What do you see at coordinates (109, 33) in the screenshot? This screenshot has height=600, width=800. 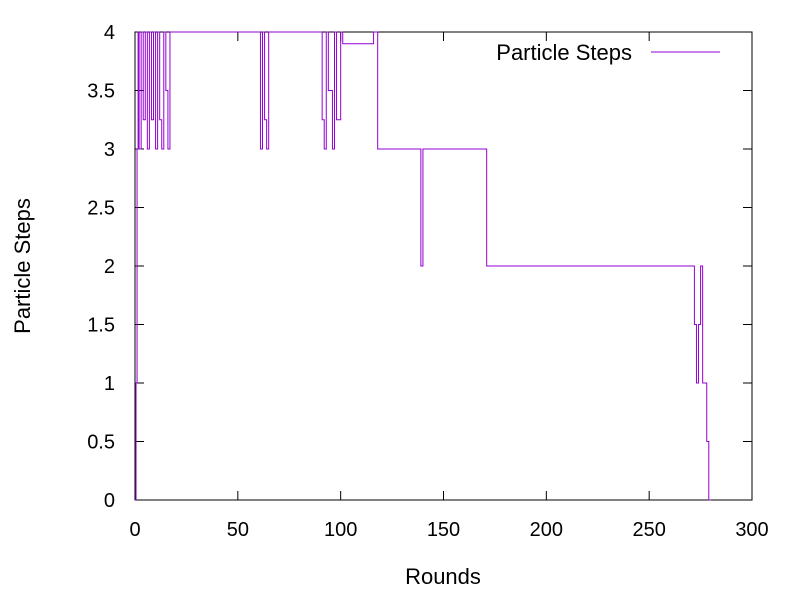 I see `y-tick-label: 4` at bounding box center [109, 33].